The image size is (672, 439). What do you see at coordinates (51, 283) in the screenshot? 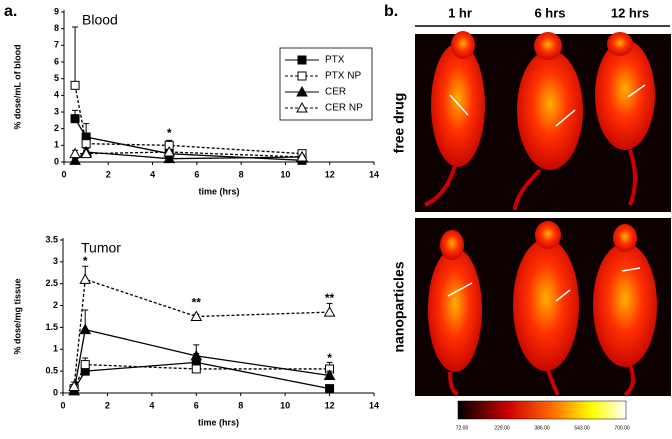
I see `y-tick-label: 2.5` at bounding box center [51, 283].